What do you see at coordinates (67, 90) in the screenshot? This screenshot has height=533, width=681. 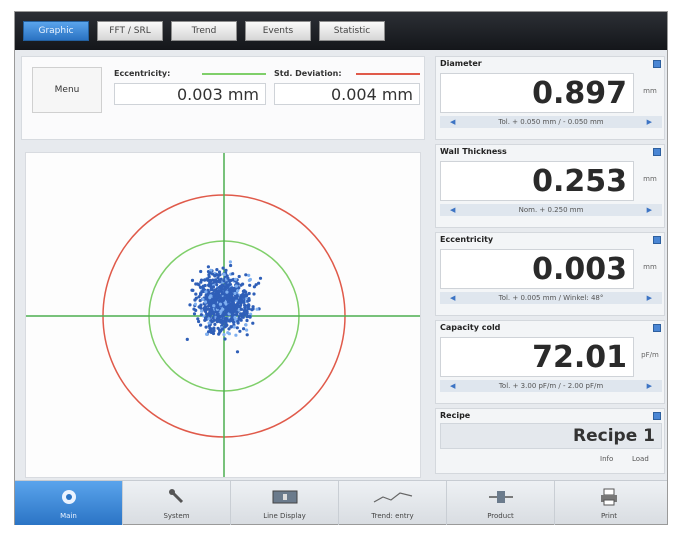 I see `menu-button: Menu` at bounding box center [67, 90].